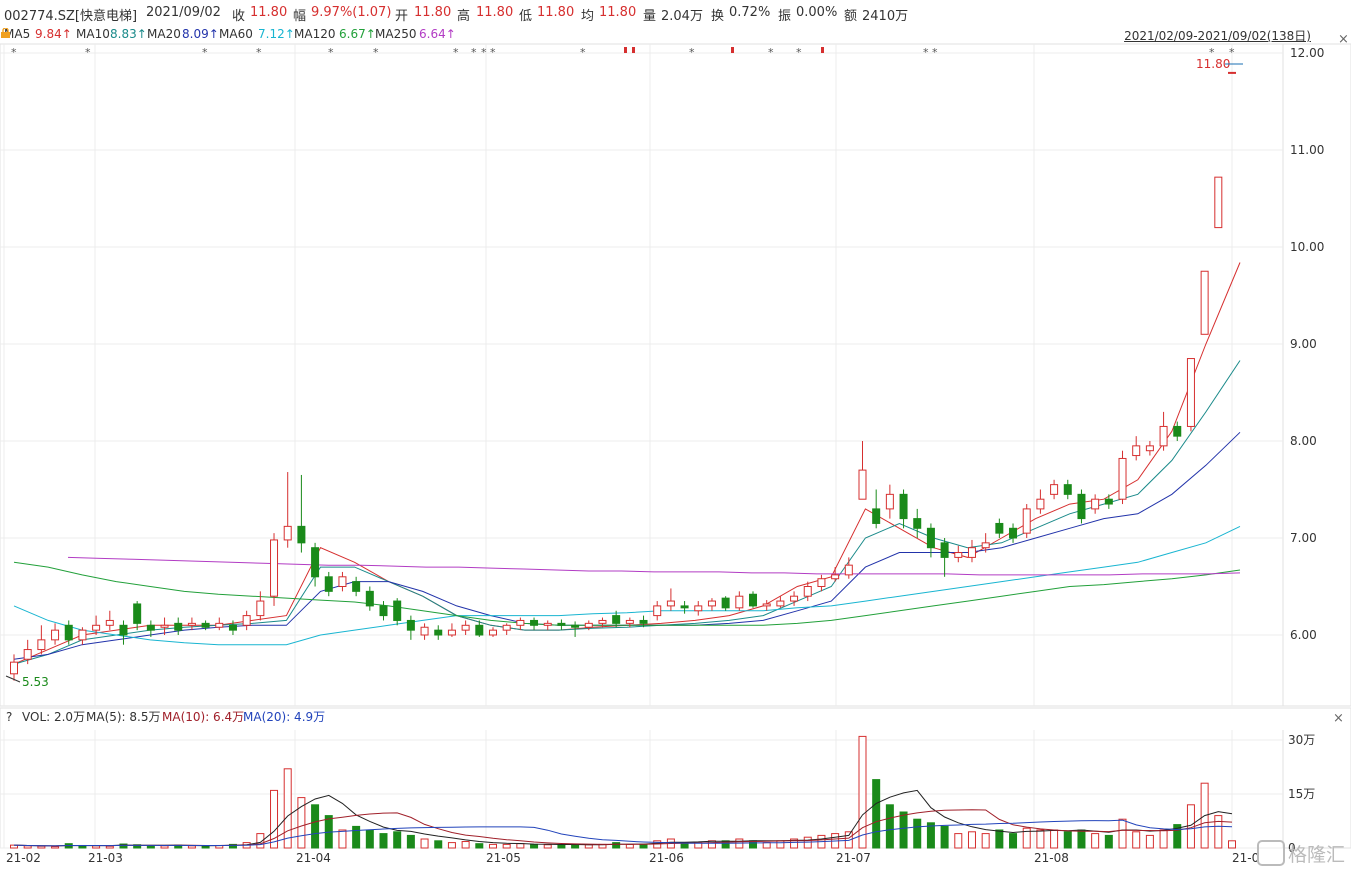  I want to click on low-price-marker: 5.53, so click(27, 682).